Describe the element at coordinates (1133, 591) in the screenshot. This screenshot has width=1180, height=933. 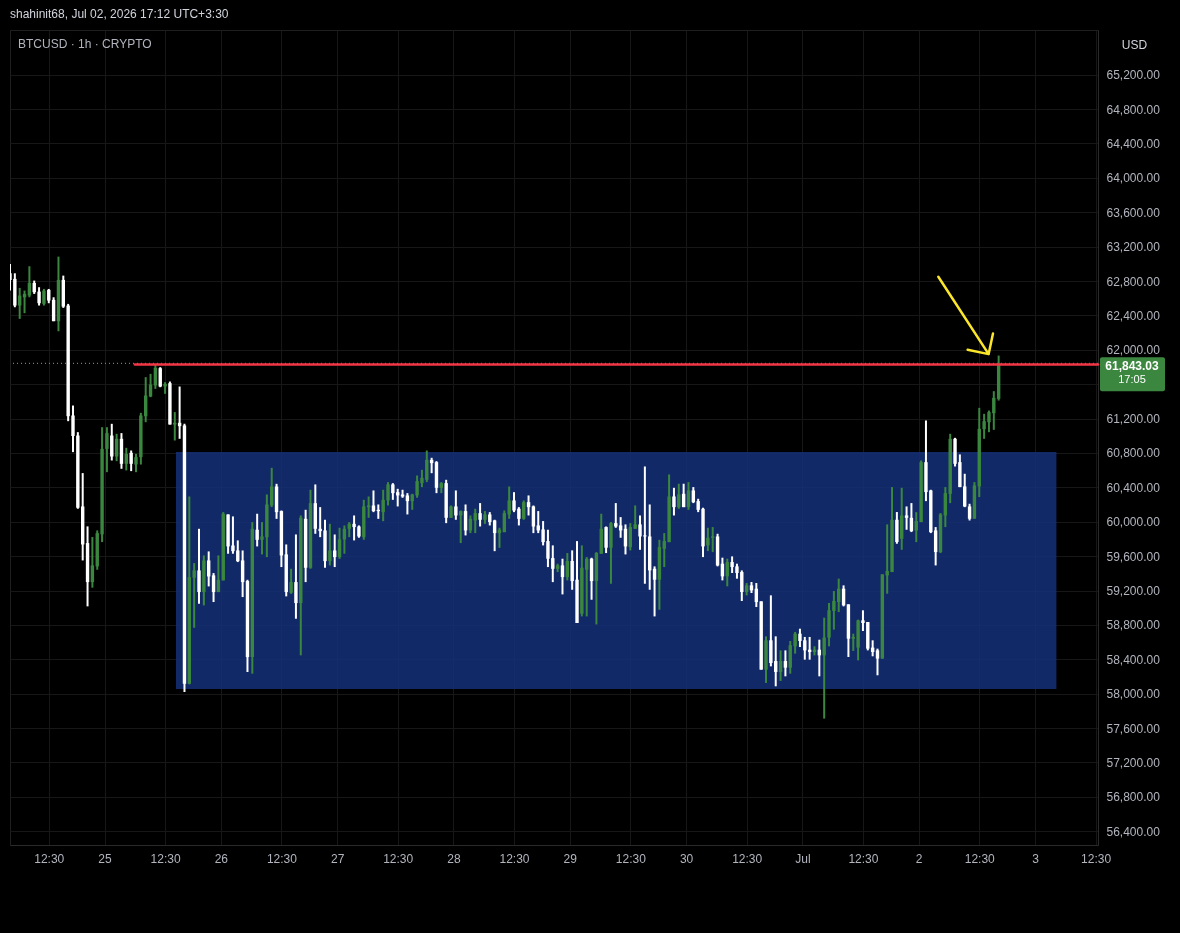
I see `y-tick-label: 59,200.00` at that location.